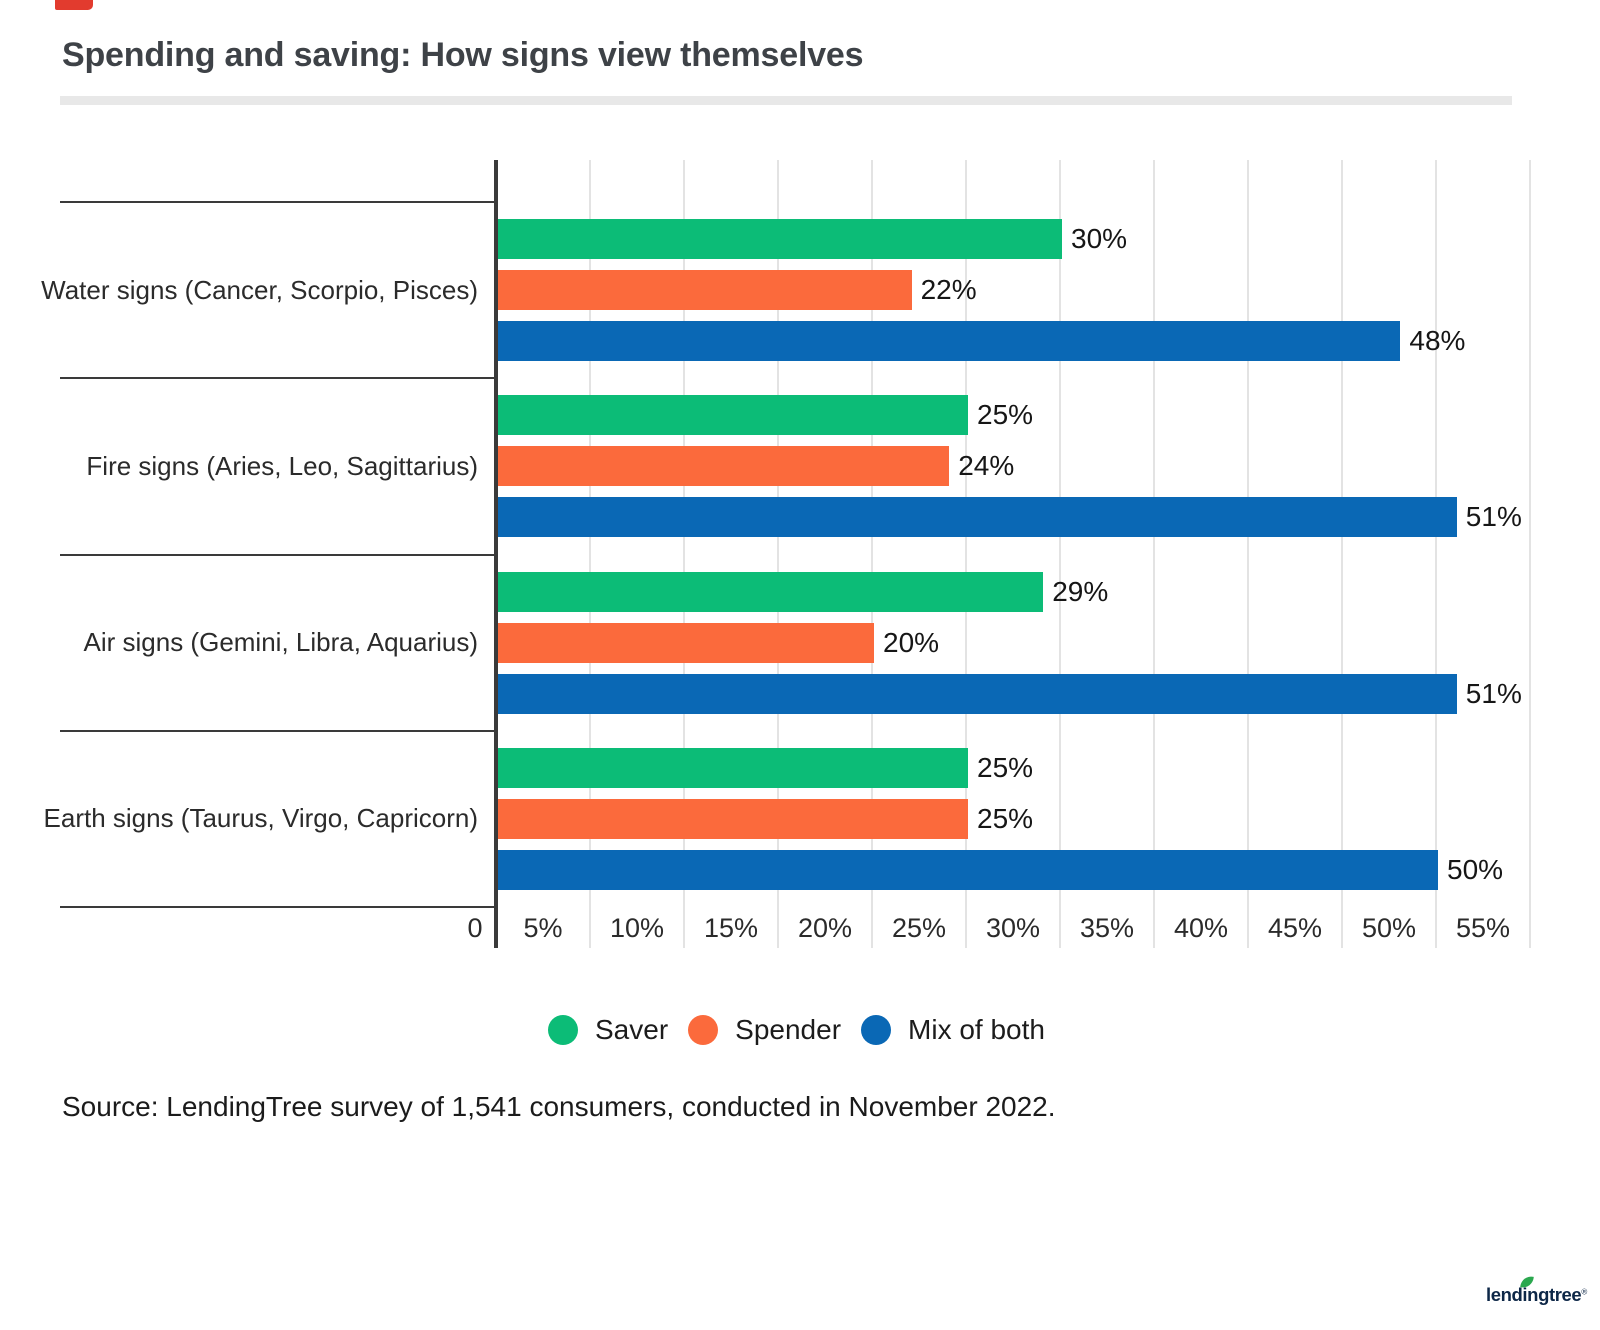 This screenshot has height=1330, width=1600. Describe the element at coordinates (825, 928) in the screenshot. I see `x-tick-label: 20%` at that location.